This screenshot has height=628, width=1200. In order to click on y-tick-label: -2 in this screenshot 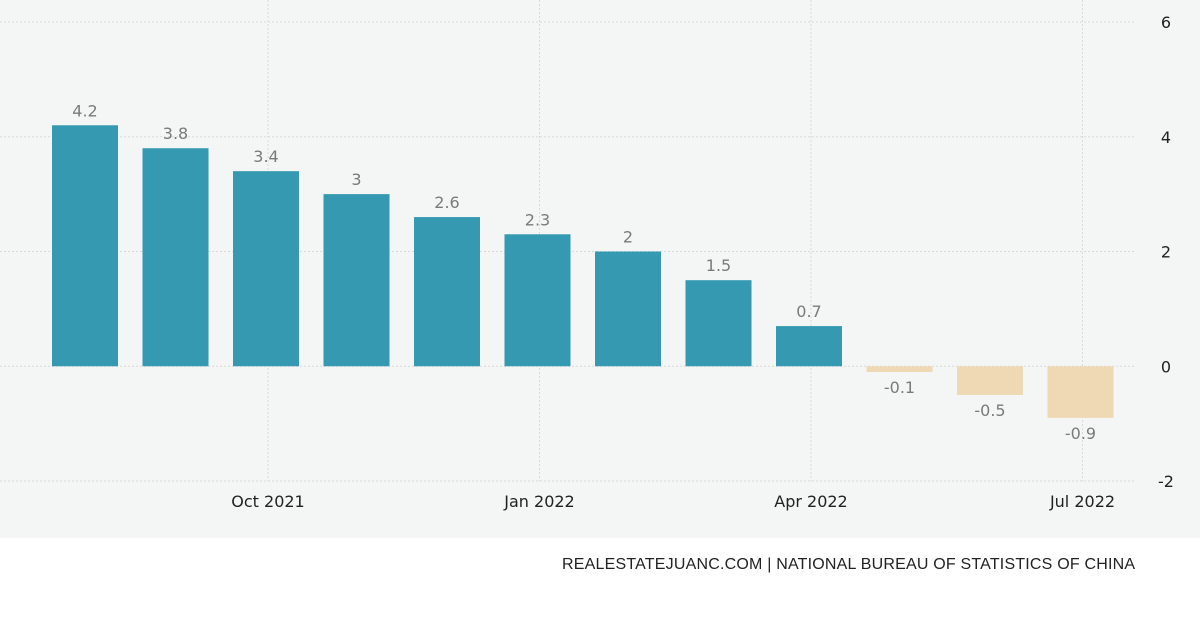, I will do `click(1166, 481)`.